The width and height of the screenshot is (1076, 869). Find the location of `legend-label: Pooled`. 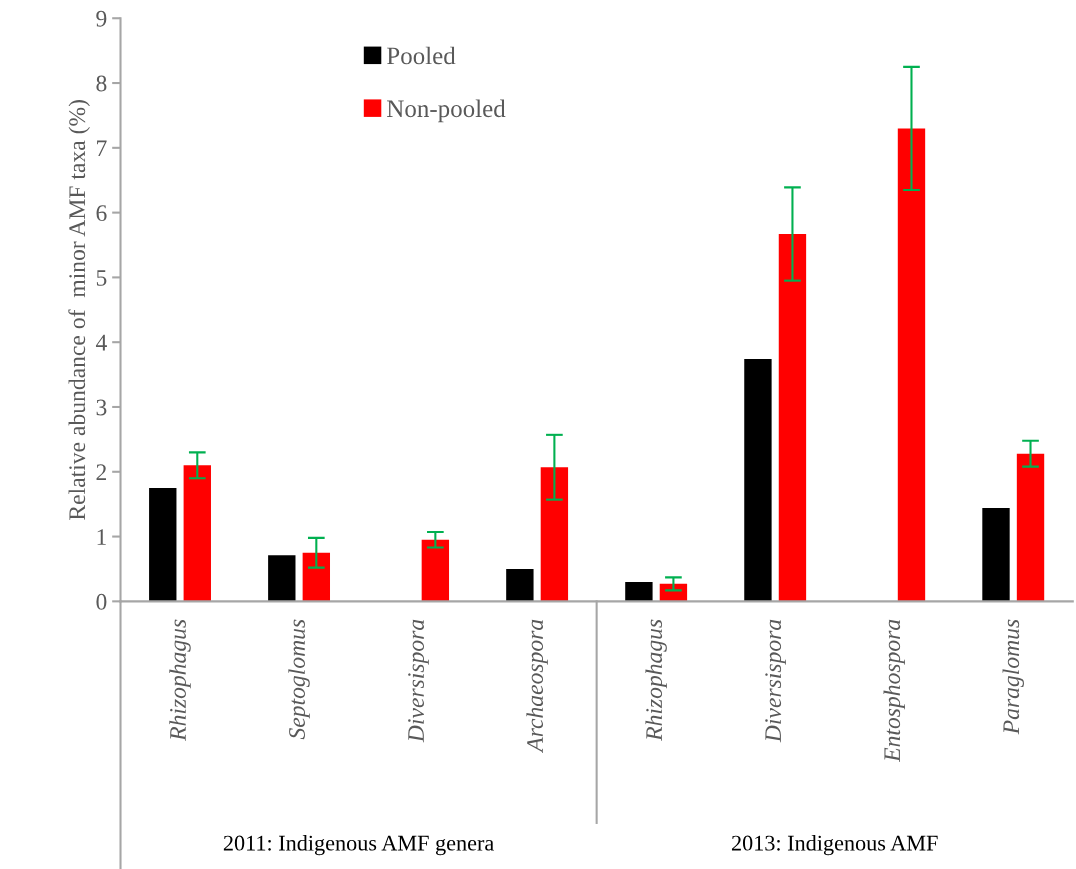

legend-label: Pooled is located at coordinates (421, 55).